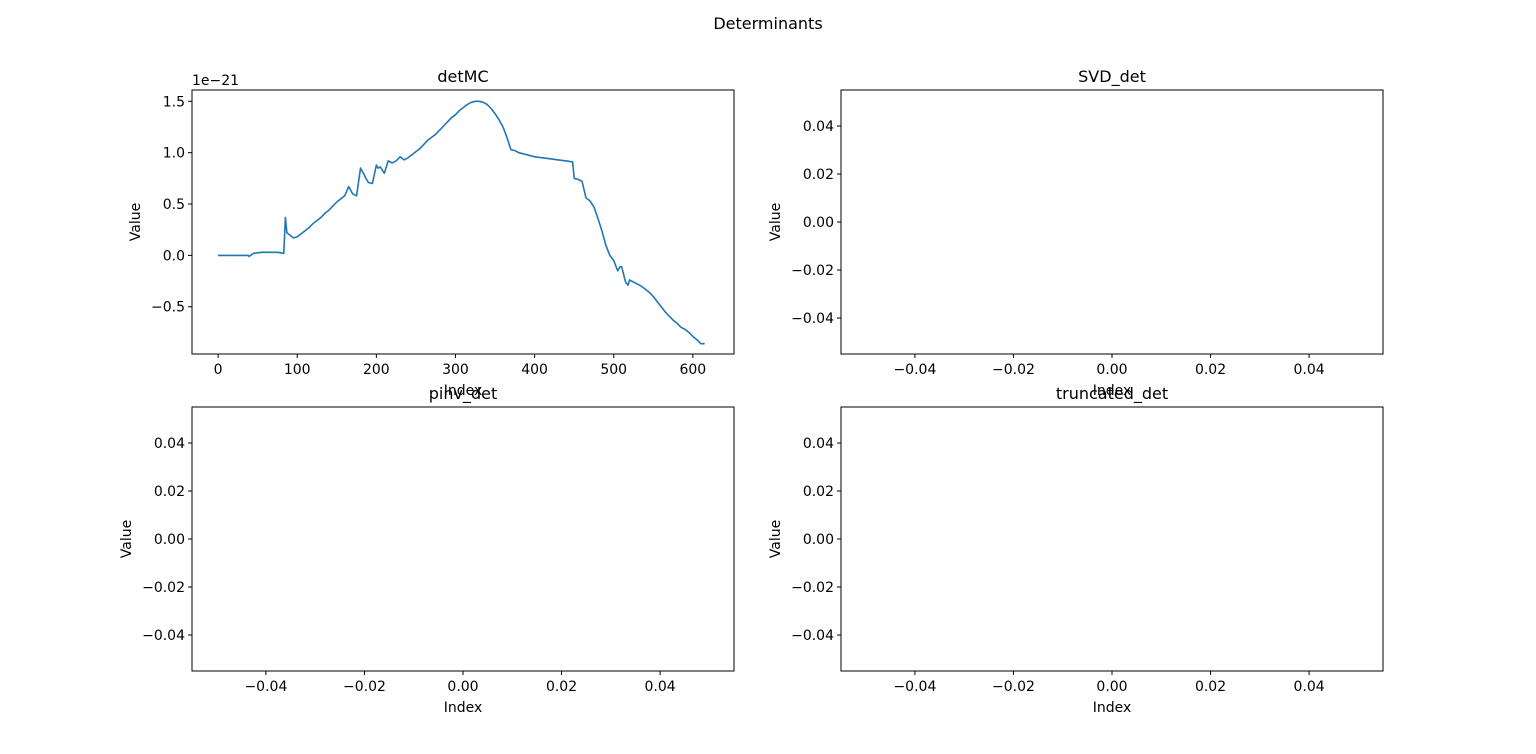 This screenshot has height=754, width=1536. I want to click on axes-frame, so click(463, 222).